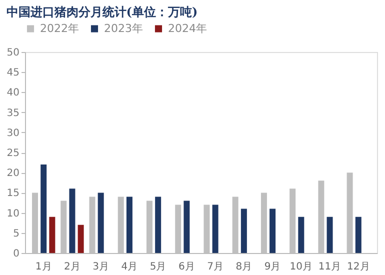 Image resolution: width=385 pixels, height=275 pixels. Describe the element at coordinates (13, 133) in the screenshot. I see `y-tick-label: 30` at that location.